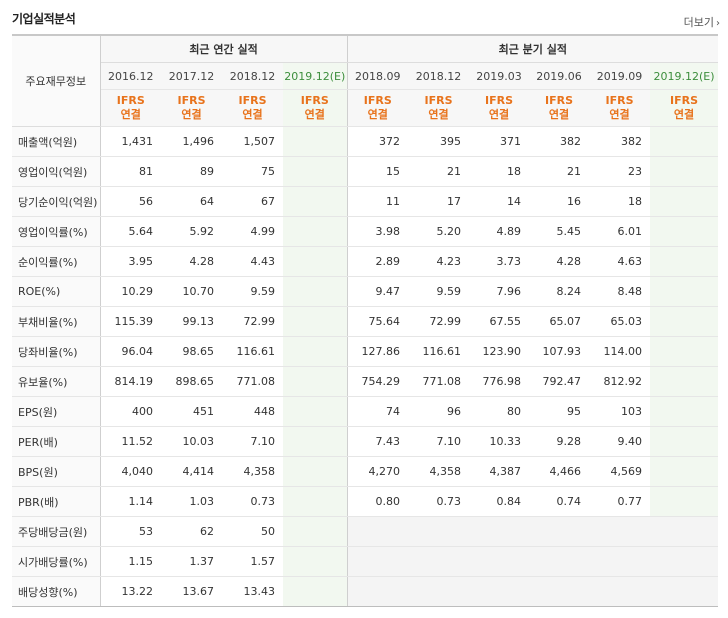 Image resolution: width=728 pixels, height=618 pixels. What do you see at coordinates (439, 261) in the screenshot?
I see `quarter-value-cell: 4.23` at bounding box center [439, 261].